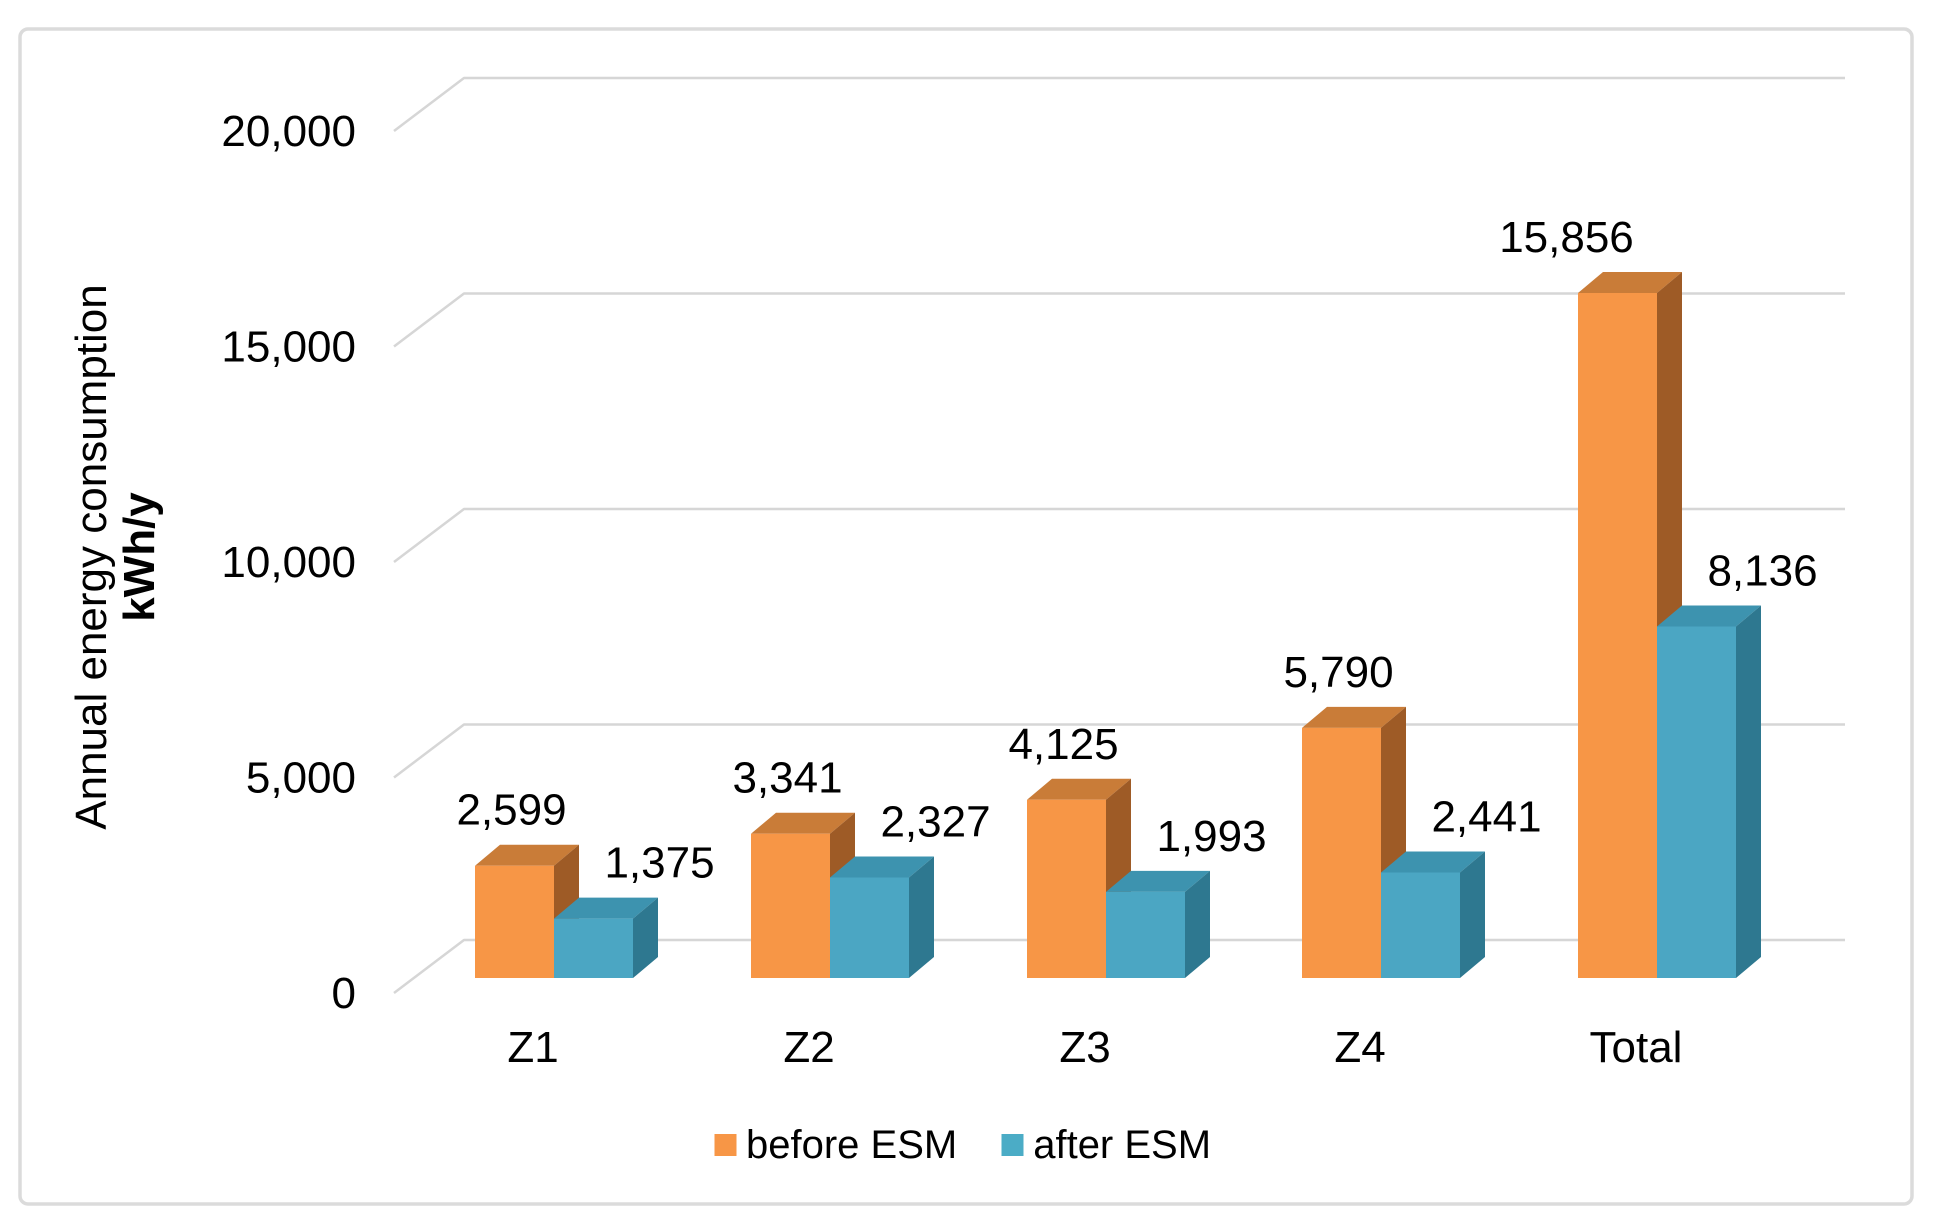 Image resolution: width=1935 pixels, height=1225 pixels. I want to click on data-label-before-esm-z2: 3,341, so click(787, 778).